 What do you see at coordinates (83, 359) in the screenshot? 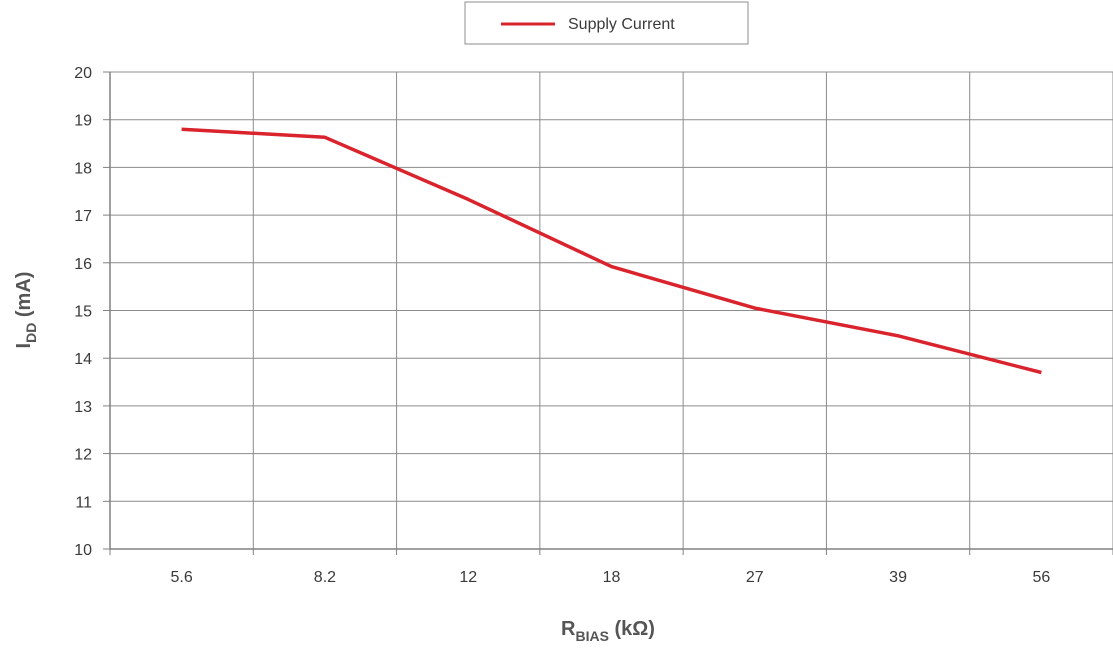
I see `y-tick-label-14: 14` at bounding box center [83, 359].